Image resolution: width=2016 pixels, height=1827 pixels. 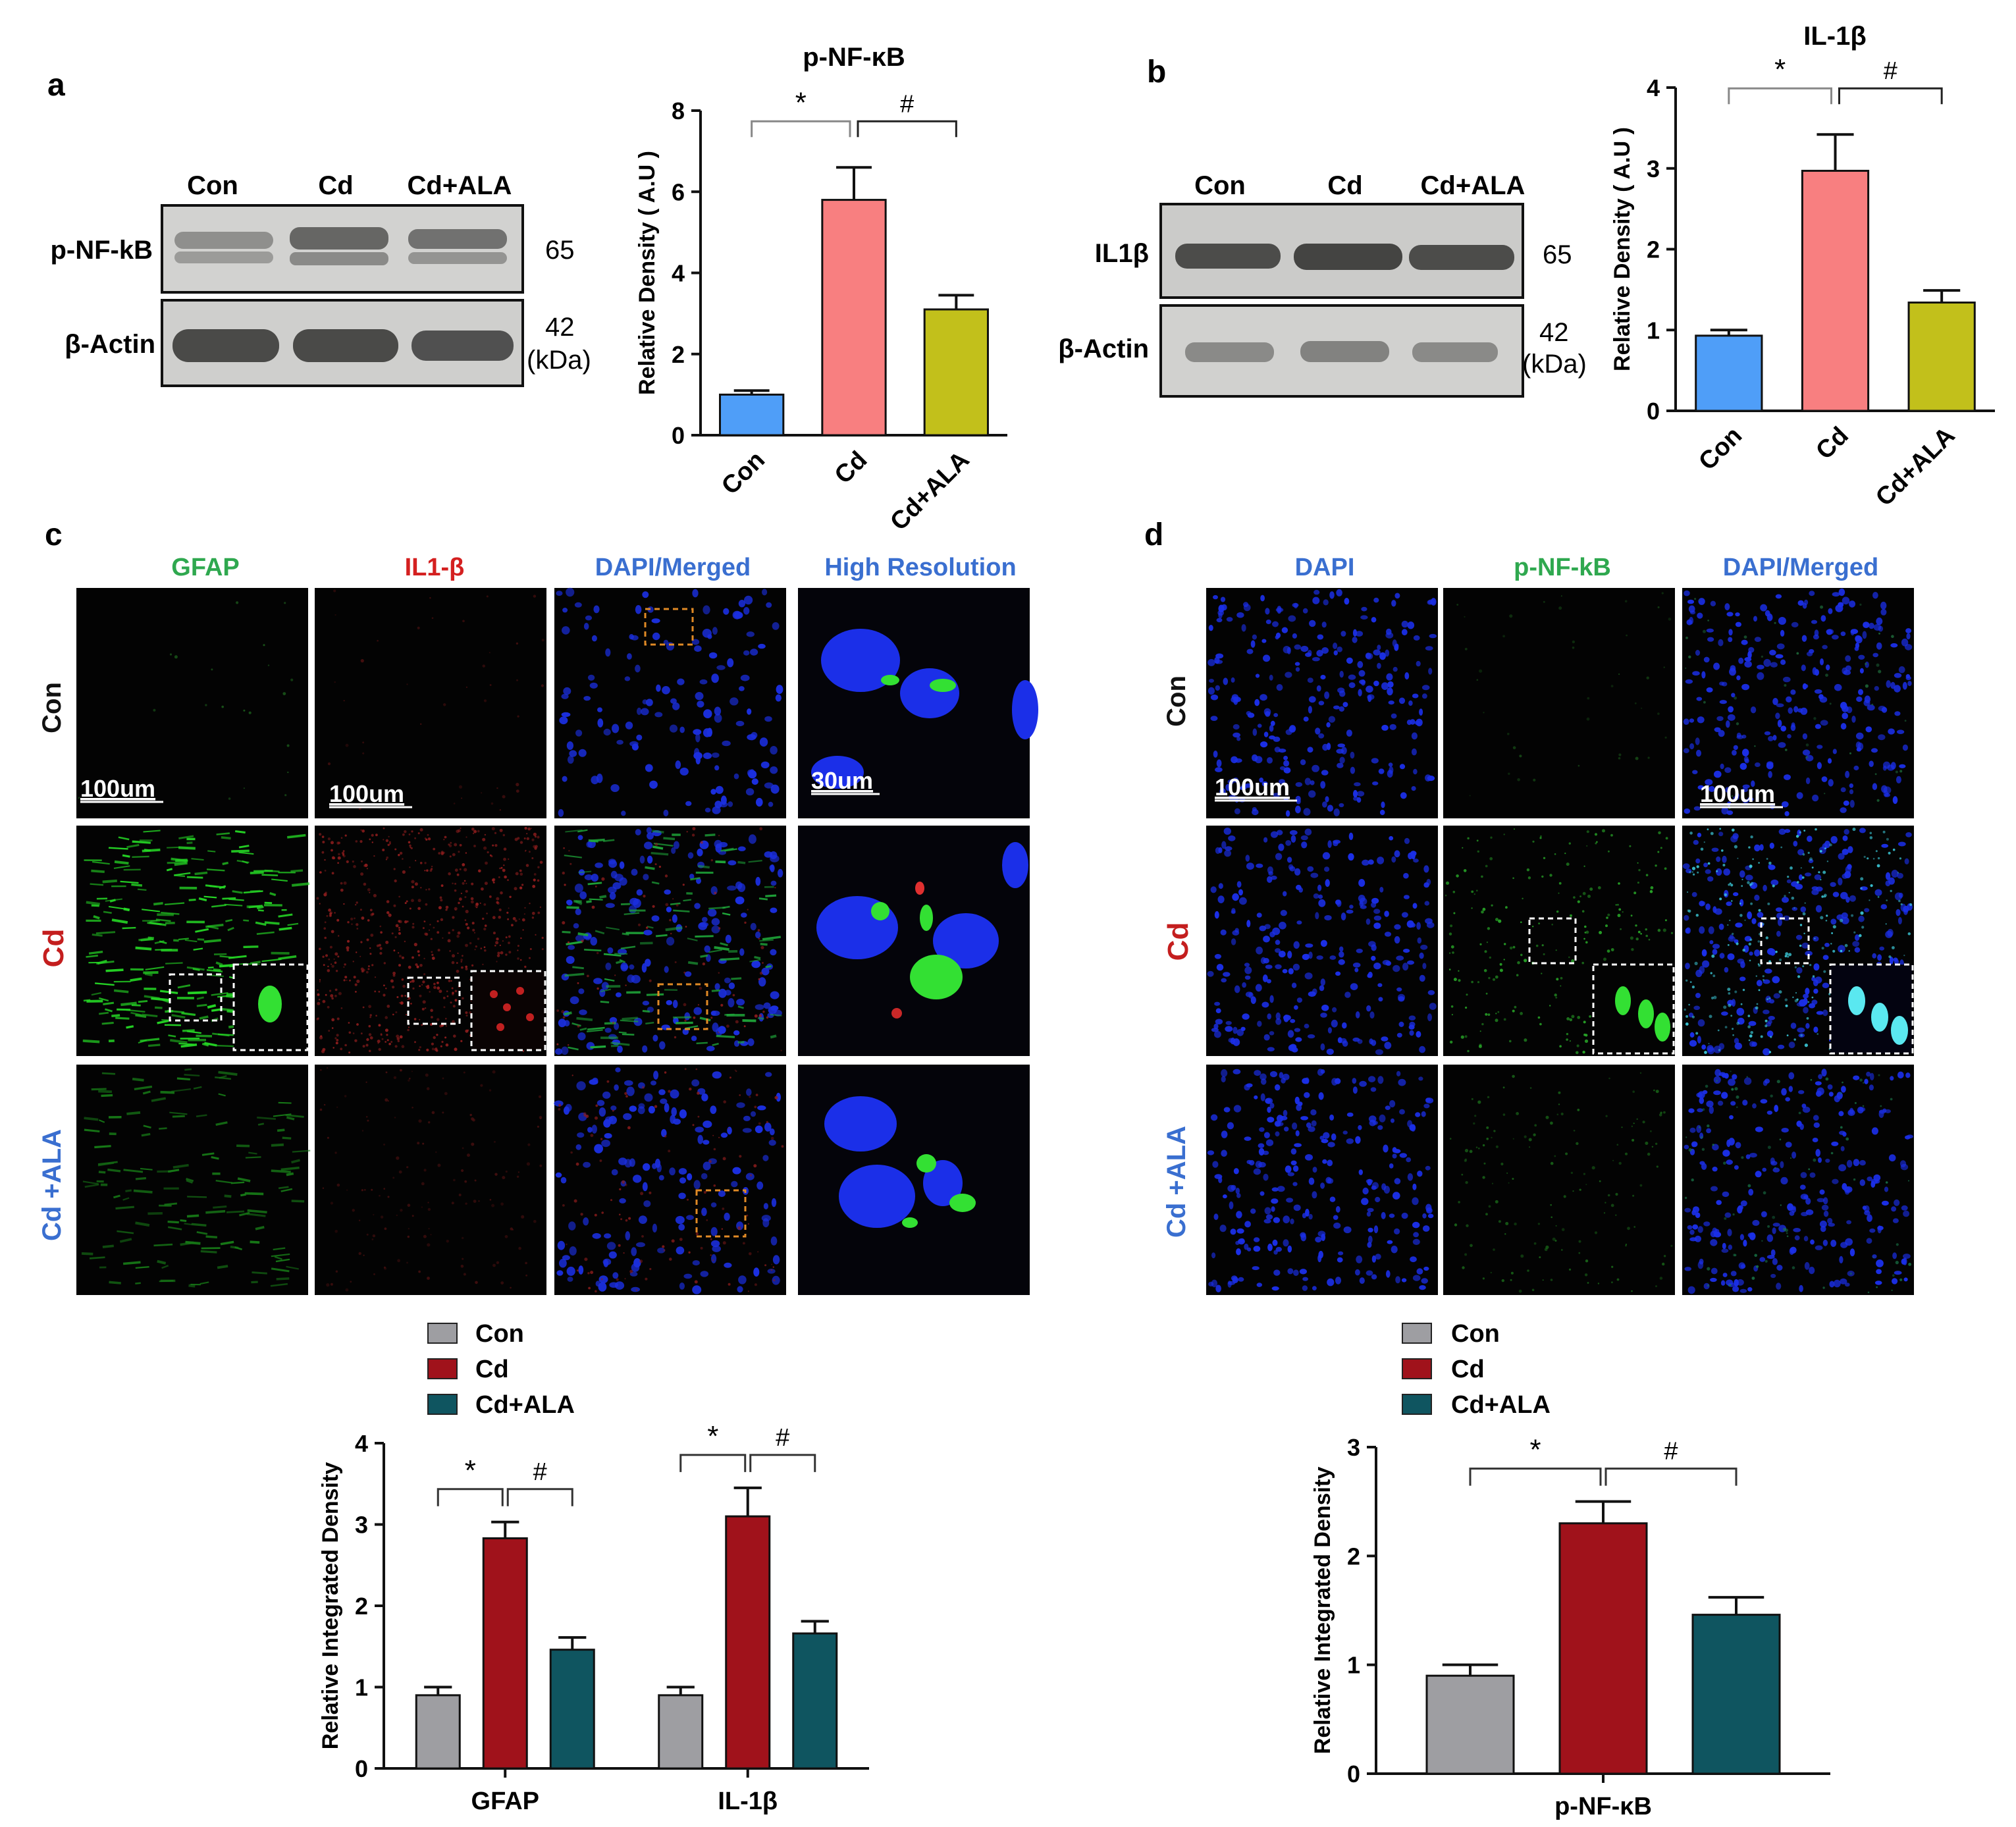 What do you see at coordinates (920, 567) in the screenshot?
I see `panel-c-col-header-hires: High Resolution` at bounding box center [920, 567].